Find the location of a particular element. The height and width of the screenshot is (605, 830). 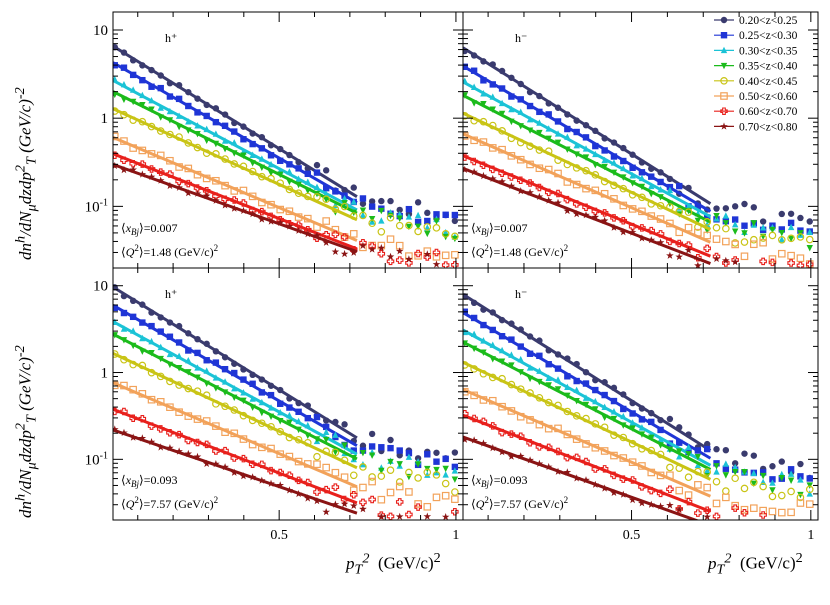

xbj-annotation: ⟨xBj⟩=0.007 is located at coordinates (499, 229).